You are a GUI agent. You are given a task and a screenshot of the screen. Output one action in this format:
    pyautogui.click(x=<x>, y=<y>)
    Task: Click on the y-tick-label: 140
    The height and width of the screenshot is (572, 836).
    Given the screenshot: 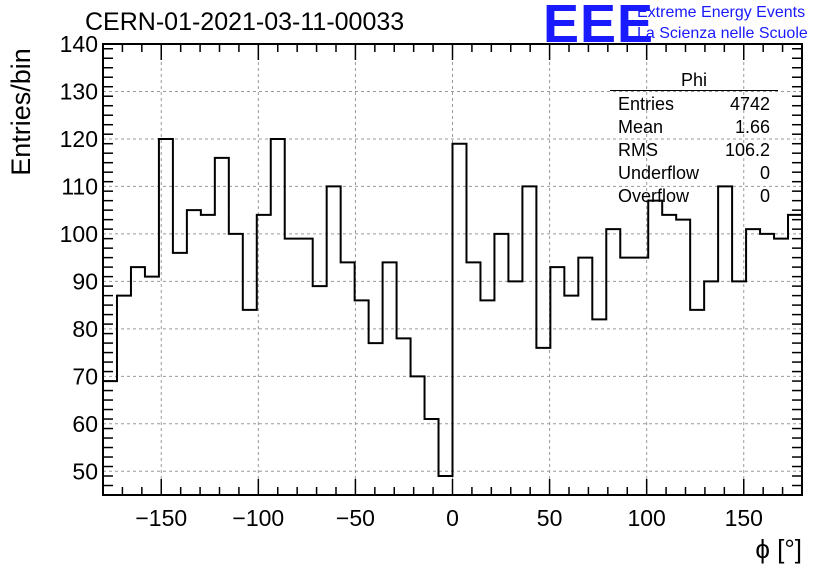 What is the action you would take?
    pyautogui.click(x=79, y=44)
    